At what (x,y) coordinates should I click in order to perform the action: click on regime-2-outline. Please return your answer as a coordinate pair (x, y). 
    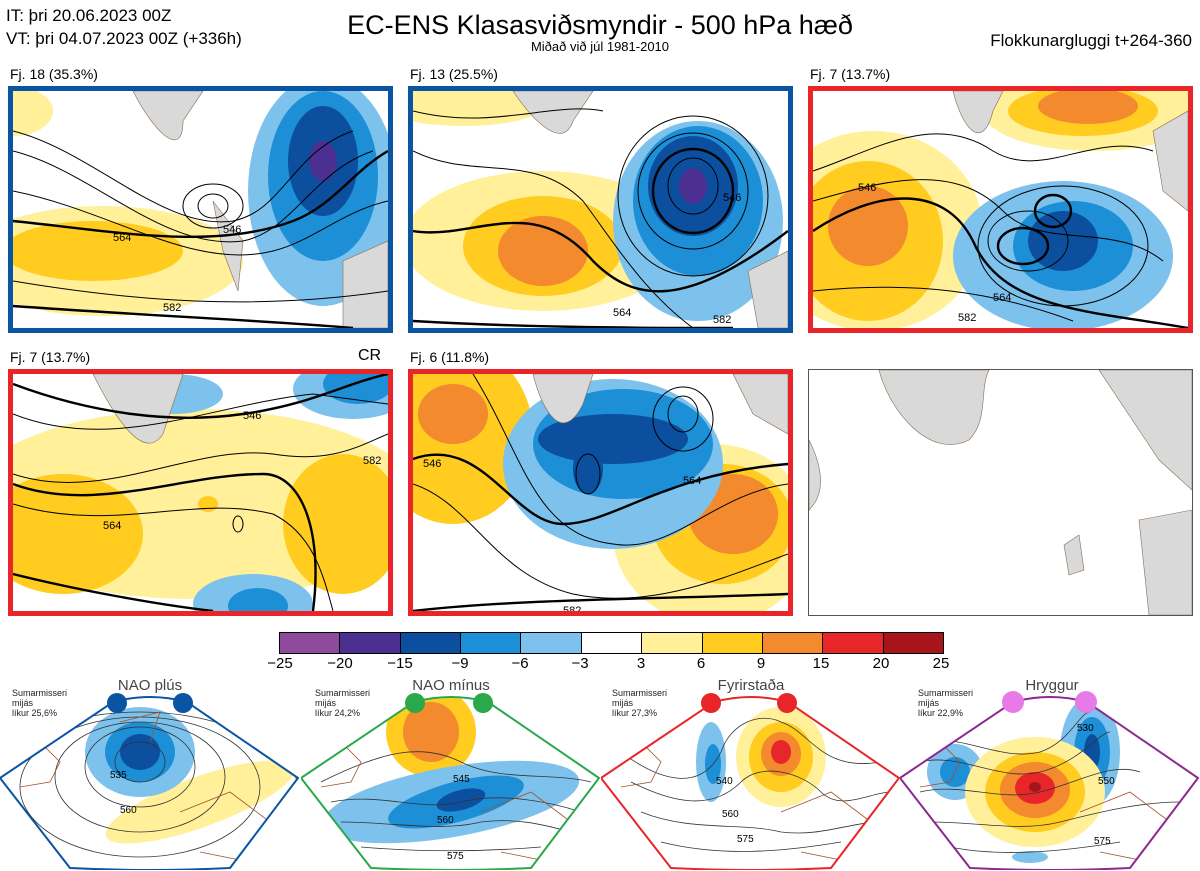
    Looking at the image, I should click on (451, 783).